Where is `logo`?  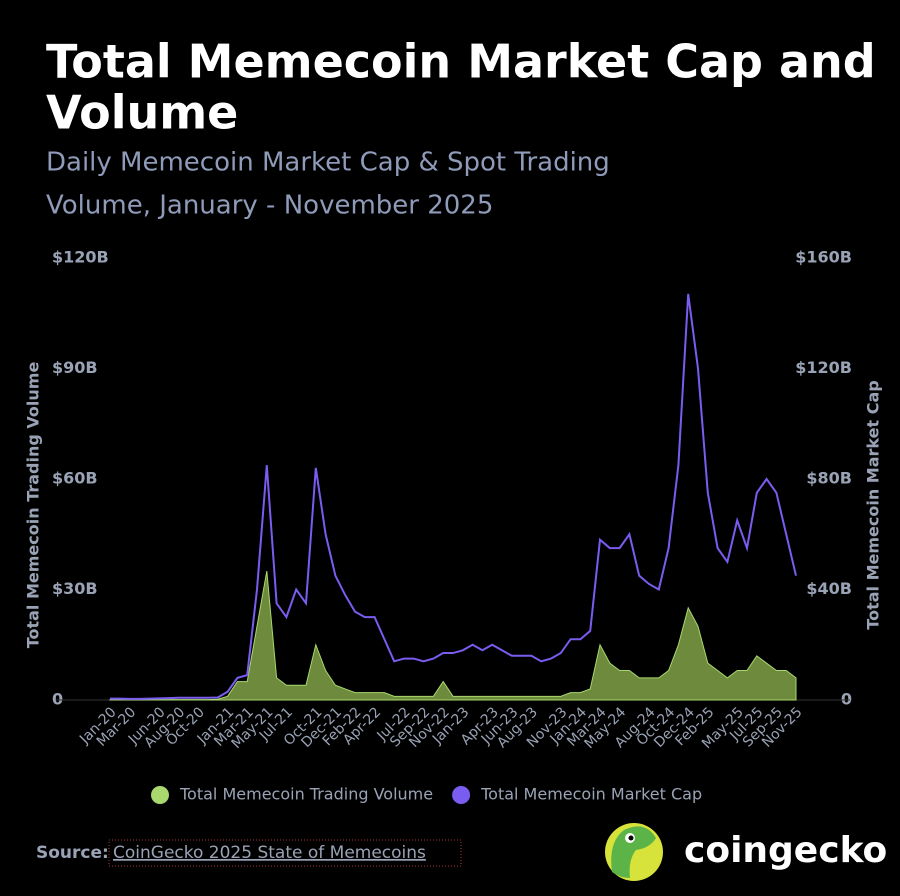
logo is located at coordinates (634, 852).